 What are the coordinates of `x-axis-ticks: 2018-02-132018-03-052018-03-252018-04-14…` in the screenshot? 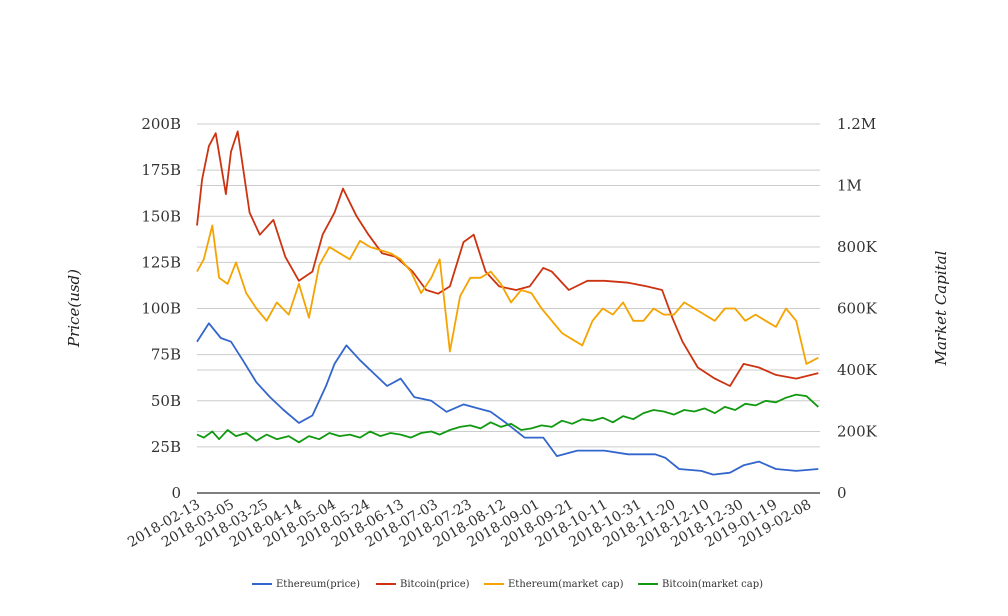 It's located at (469, 524).